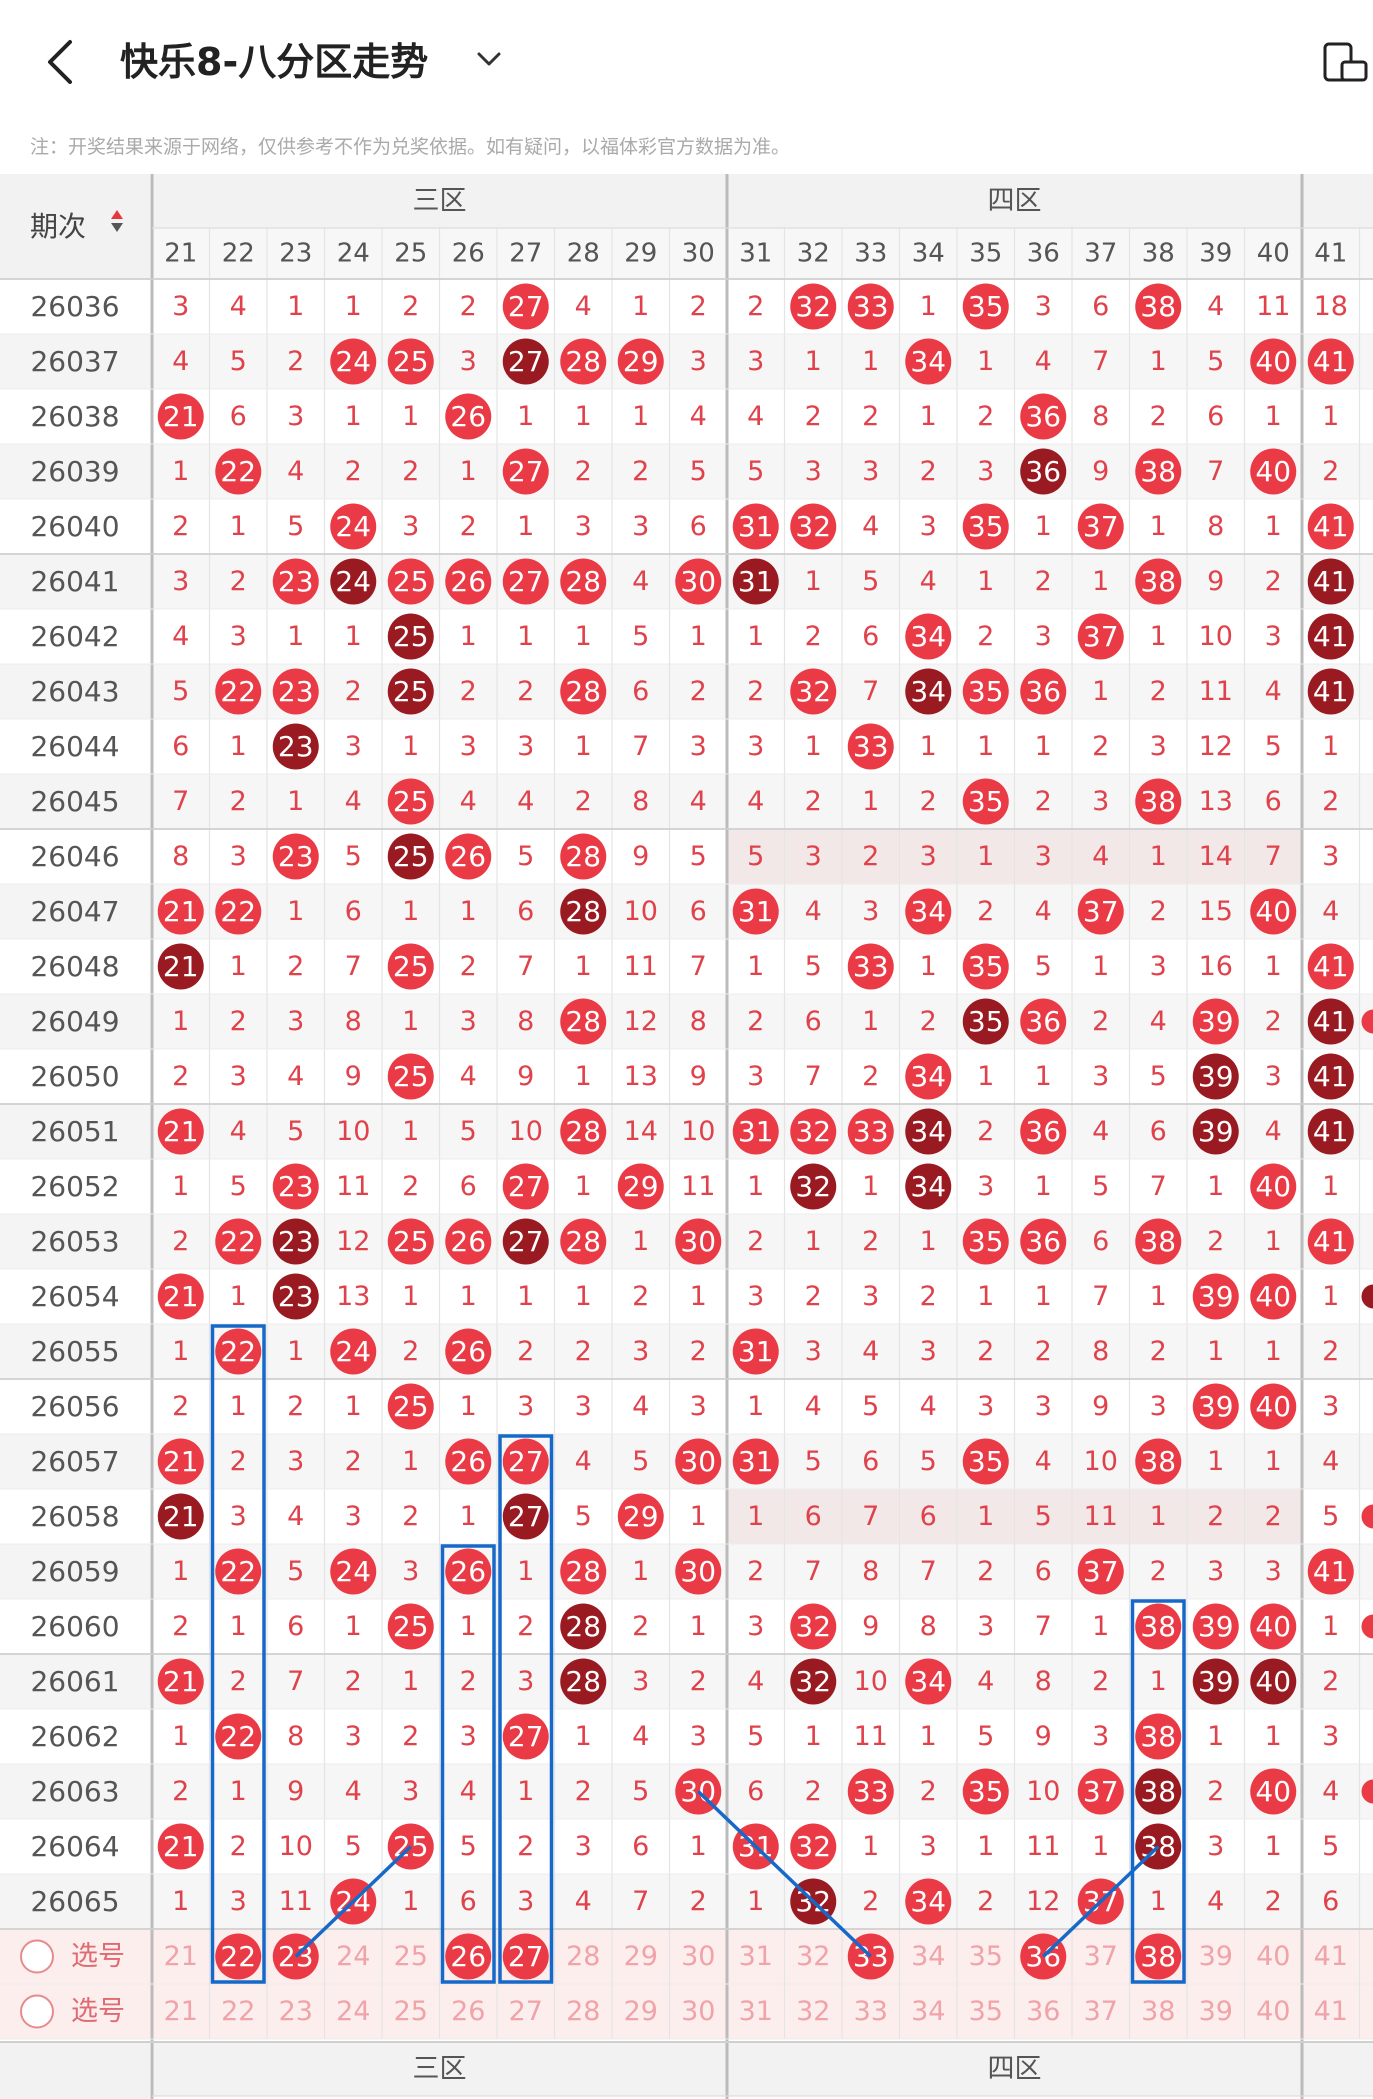 Image resolution: width=1373 pixels, height=2099 pixels. I want to click on sort-down-icon, so click(117, 227).